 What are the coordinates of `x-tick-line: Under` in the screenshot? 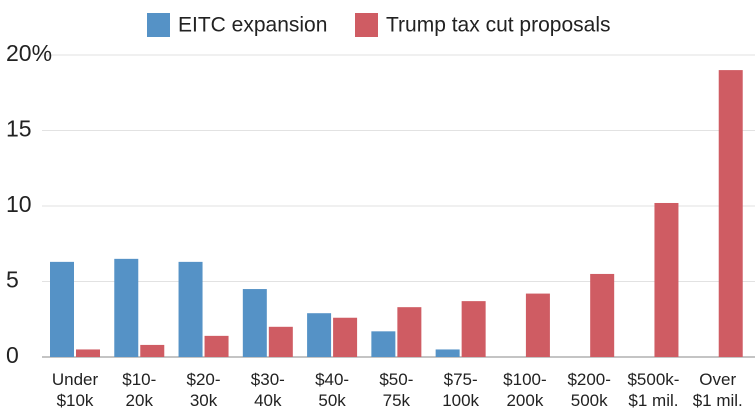 It's located at (75, 379).